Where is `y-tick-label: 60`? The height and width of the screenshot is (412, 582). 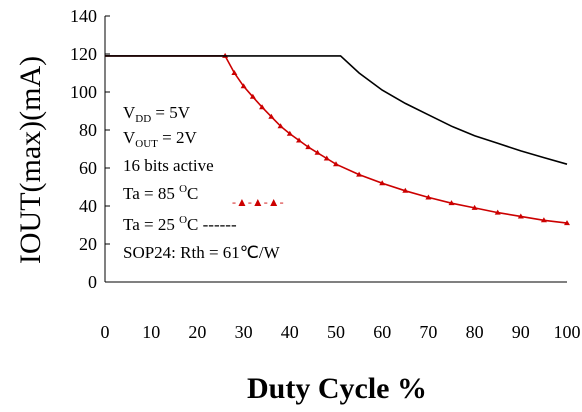 y-tick-label: 60 is located at coordinates (88, 168).